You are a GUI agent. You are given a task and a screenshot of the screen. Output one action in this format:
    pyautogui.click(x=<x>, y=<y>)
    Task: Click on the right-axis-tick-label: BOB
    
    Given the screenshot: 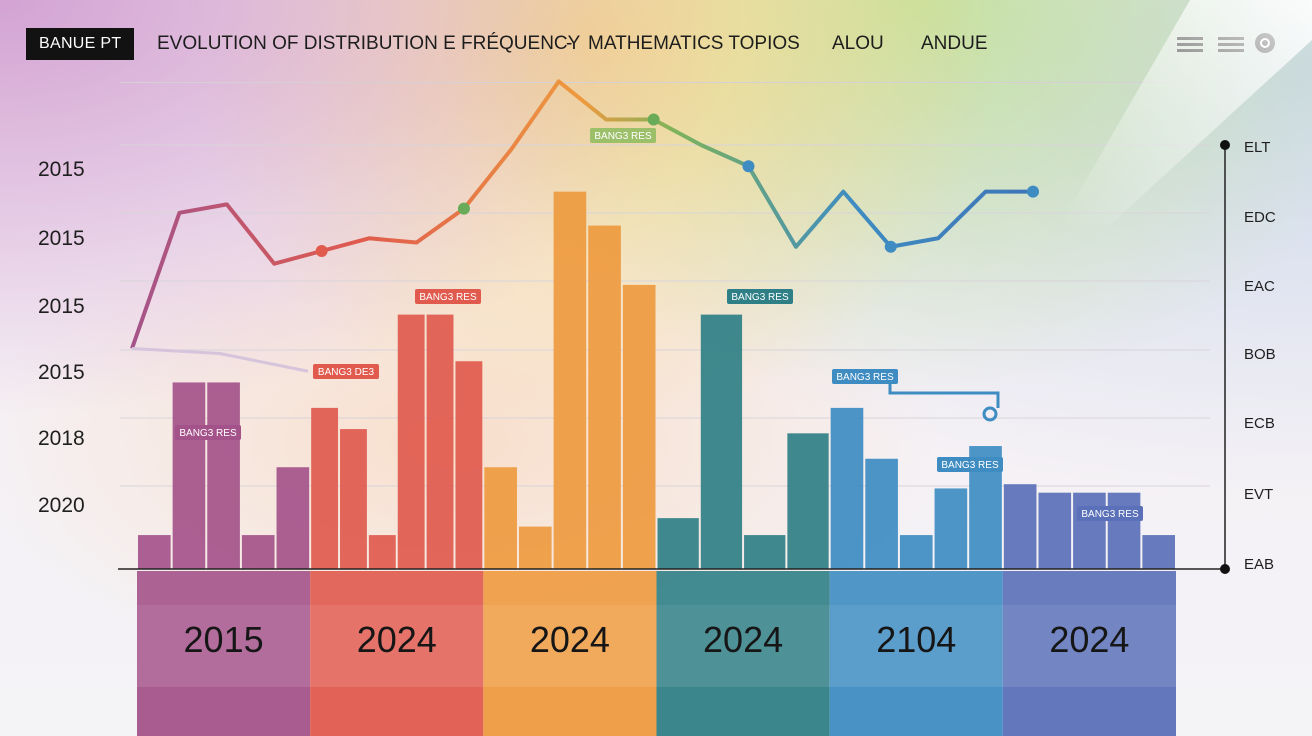 What is the action you would take?
    pyautogui.click(x=1260, y=354)
    